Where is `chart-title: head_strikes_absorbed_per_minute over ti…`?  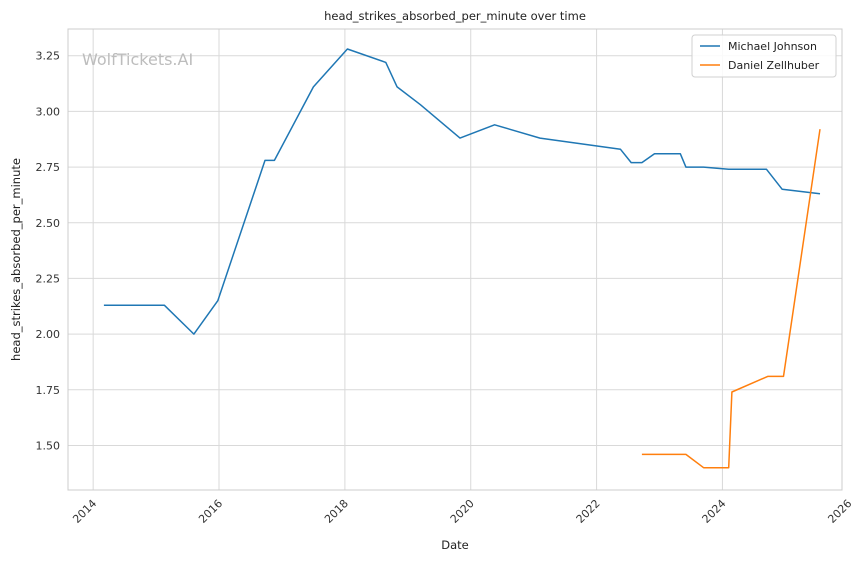
chart-title: head_strikes_absorbed_per_minute over ti… is located at coordinates (455, 16).